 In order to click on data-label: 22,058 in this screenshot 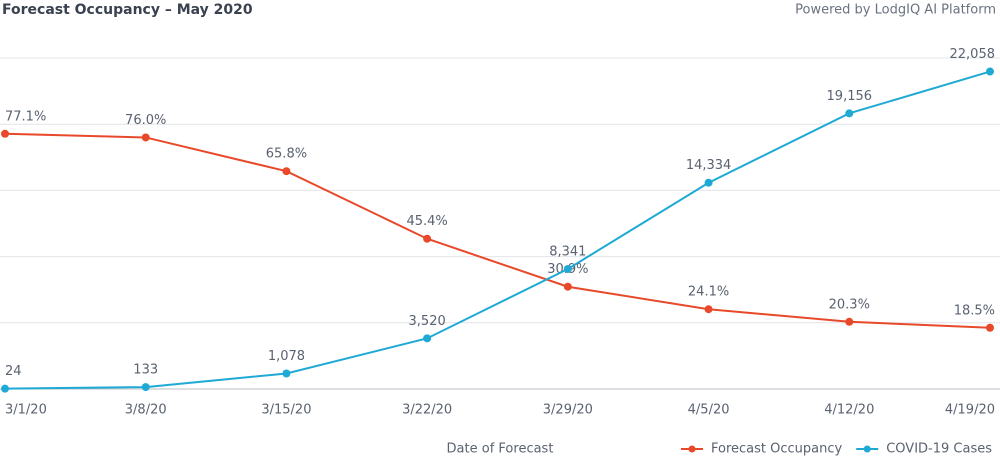, I will do `click(973, 54)`.